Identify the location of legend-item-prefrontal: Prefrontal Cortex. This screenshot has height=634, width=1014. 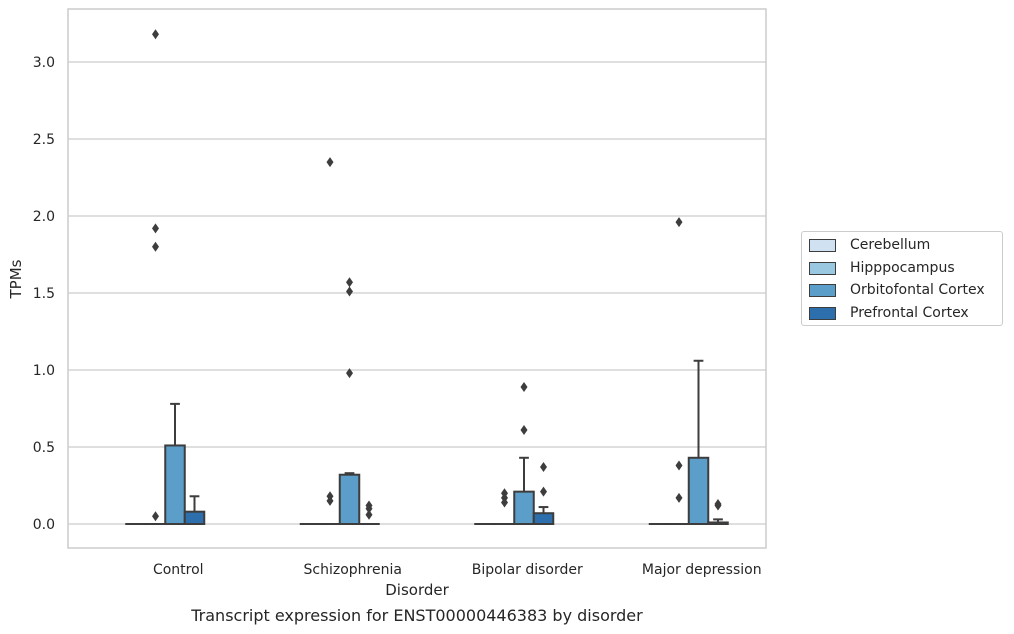
(889, 313).